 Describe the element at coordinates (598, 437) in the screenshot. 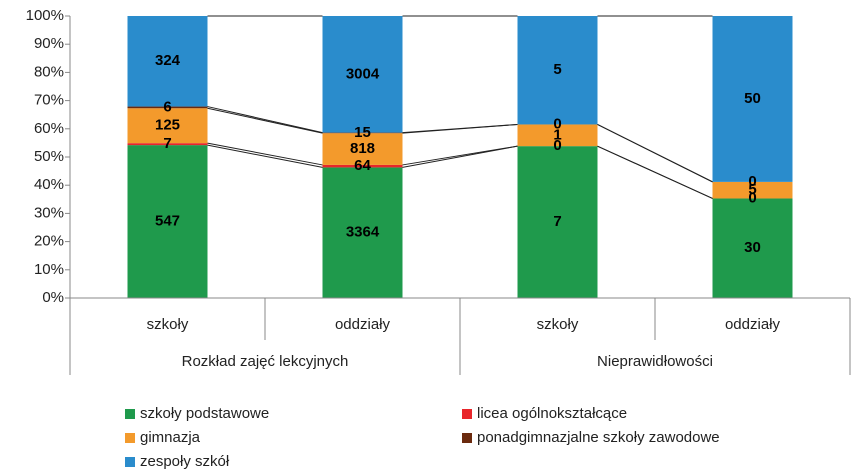

I see `legend-label: ponadgimnazjalne szkoły zawodowe` at that location.